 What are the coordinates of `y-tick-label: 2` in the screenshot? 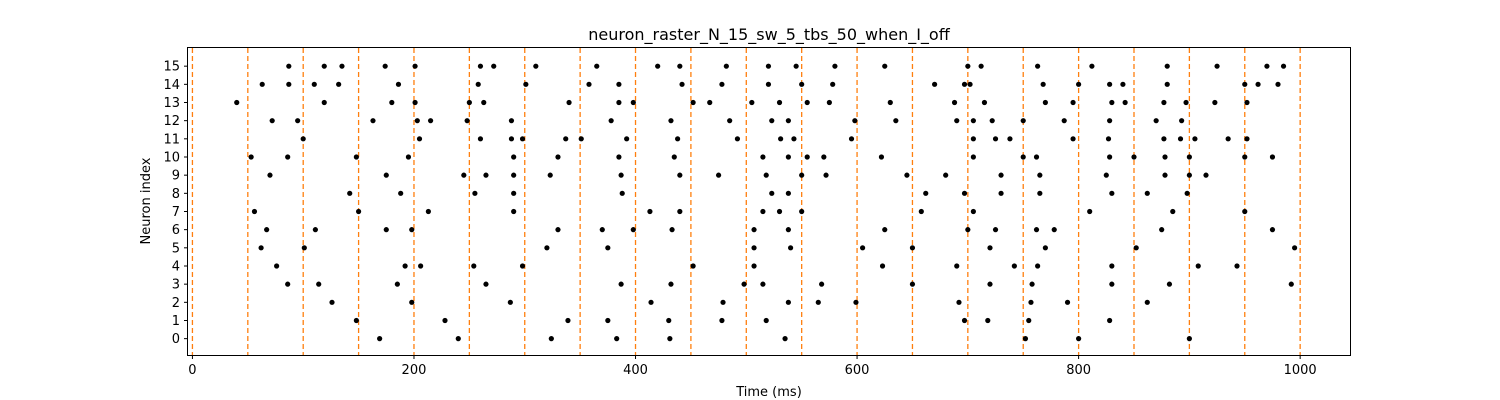 It's located at (176, 303).